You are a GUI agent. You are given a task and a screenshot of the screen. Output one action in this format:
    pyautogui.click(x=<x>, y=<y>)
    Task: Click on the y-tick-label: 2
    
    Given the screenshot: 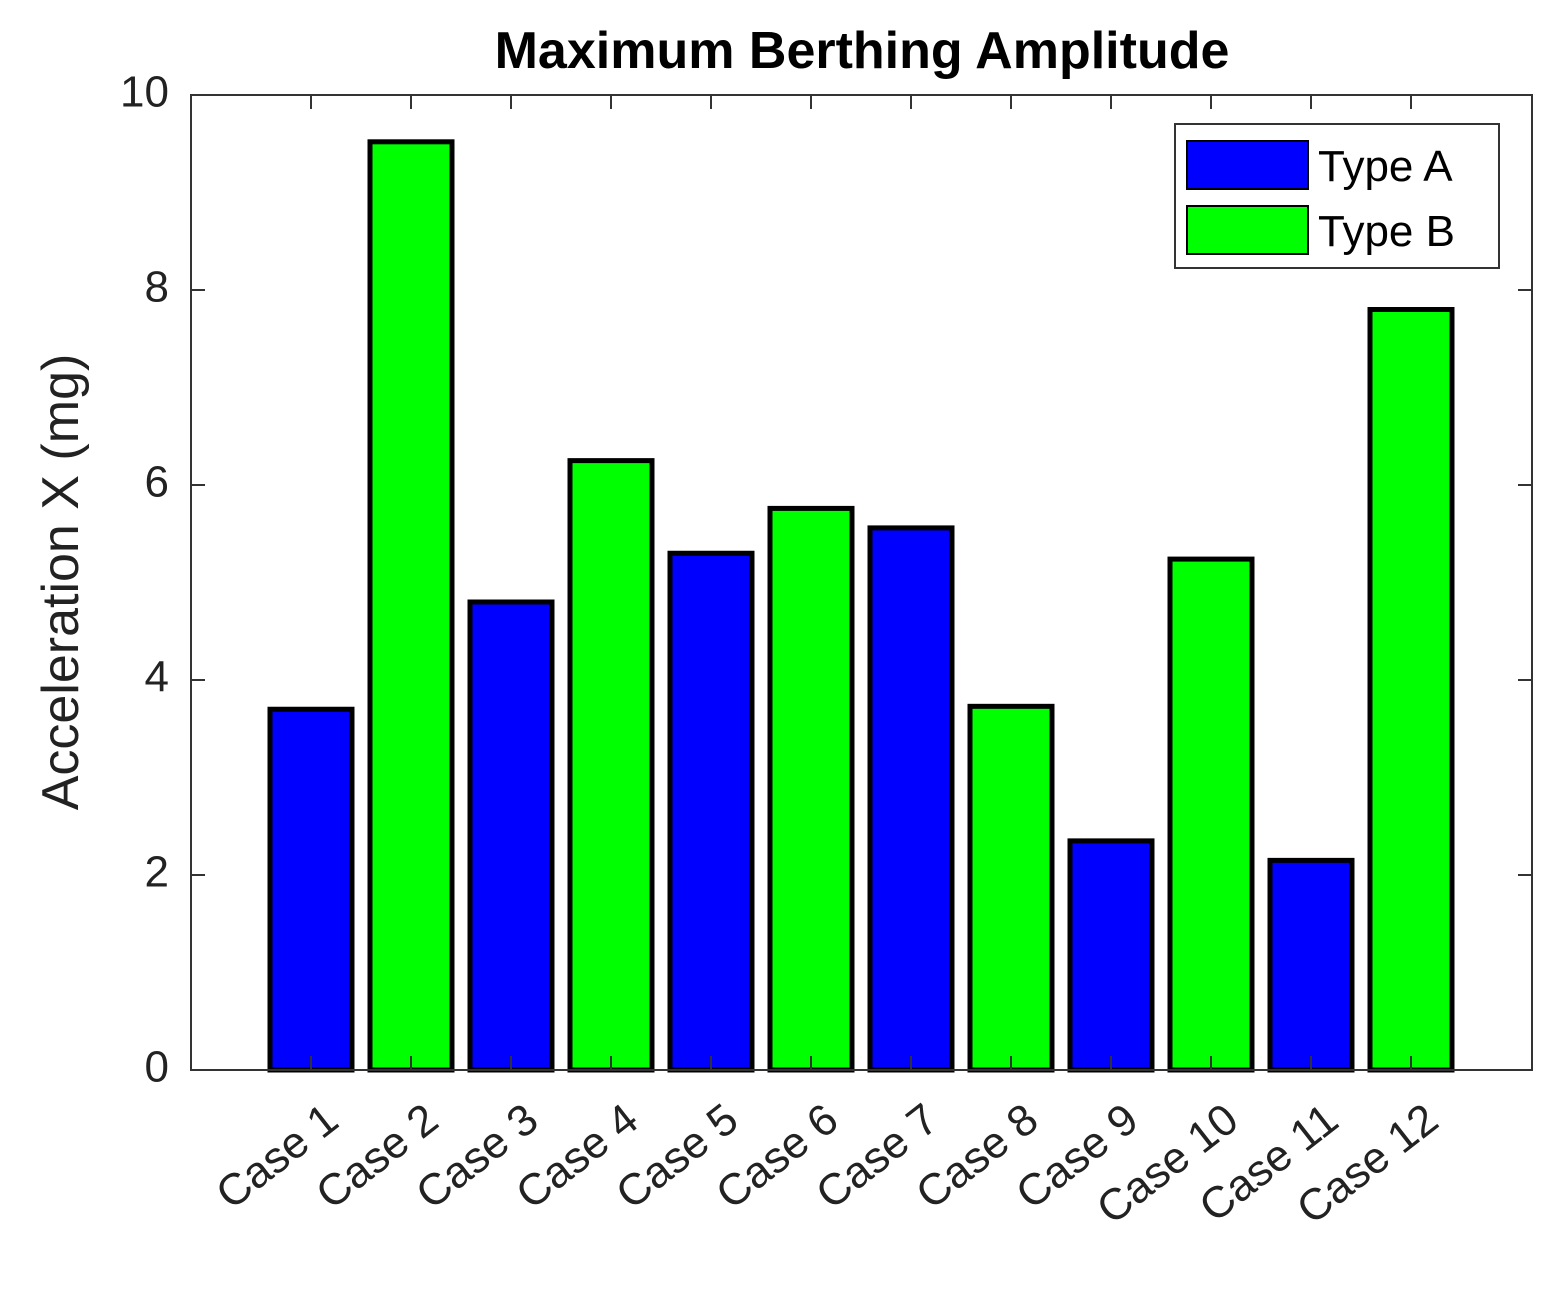 What is the action you would take?
    pyautogui.click(x=157, y=872)
    